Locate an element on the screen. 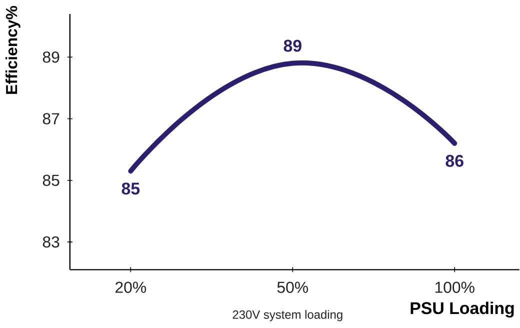 The image size is (520, 328). y-tick-label: 83 is located at coordinates (51, 242).